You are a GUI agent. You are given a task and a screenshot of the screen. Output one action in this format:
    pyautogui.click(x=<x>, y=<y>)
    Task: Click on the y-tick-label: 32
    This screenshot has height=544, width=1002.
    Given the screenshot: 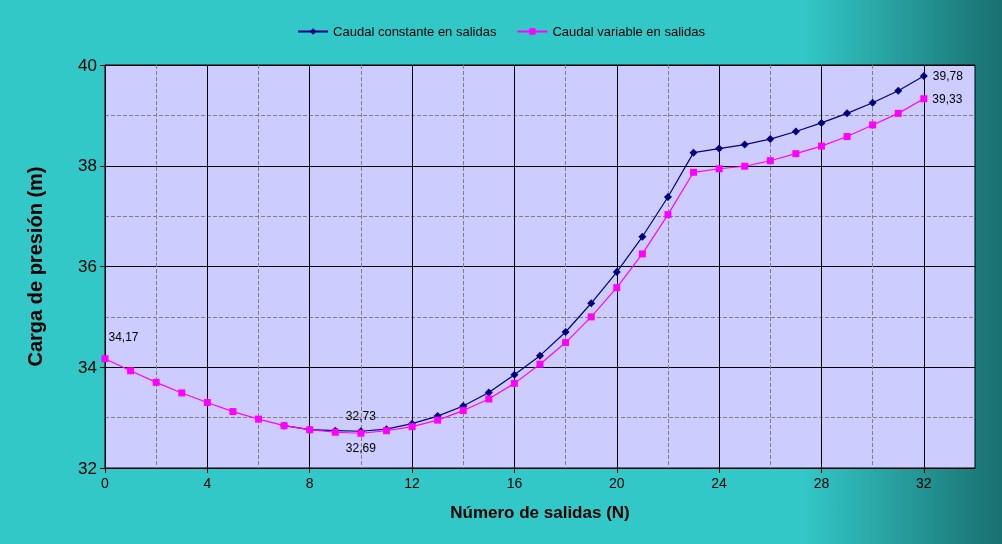 What is the action you would take?
    pyautogui.click(x=87, y=468)
    